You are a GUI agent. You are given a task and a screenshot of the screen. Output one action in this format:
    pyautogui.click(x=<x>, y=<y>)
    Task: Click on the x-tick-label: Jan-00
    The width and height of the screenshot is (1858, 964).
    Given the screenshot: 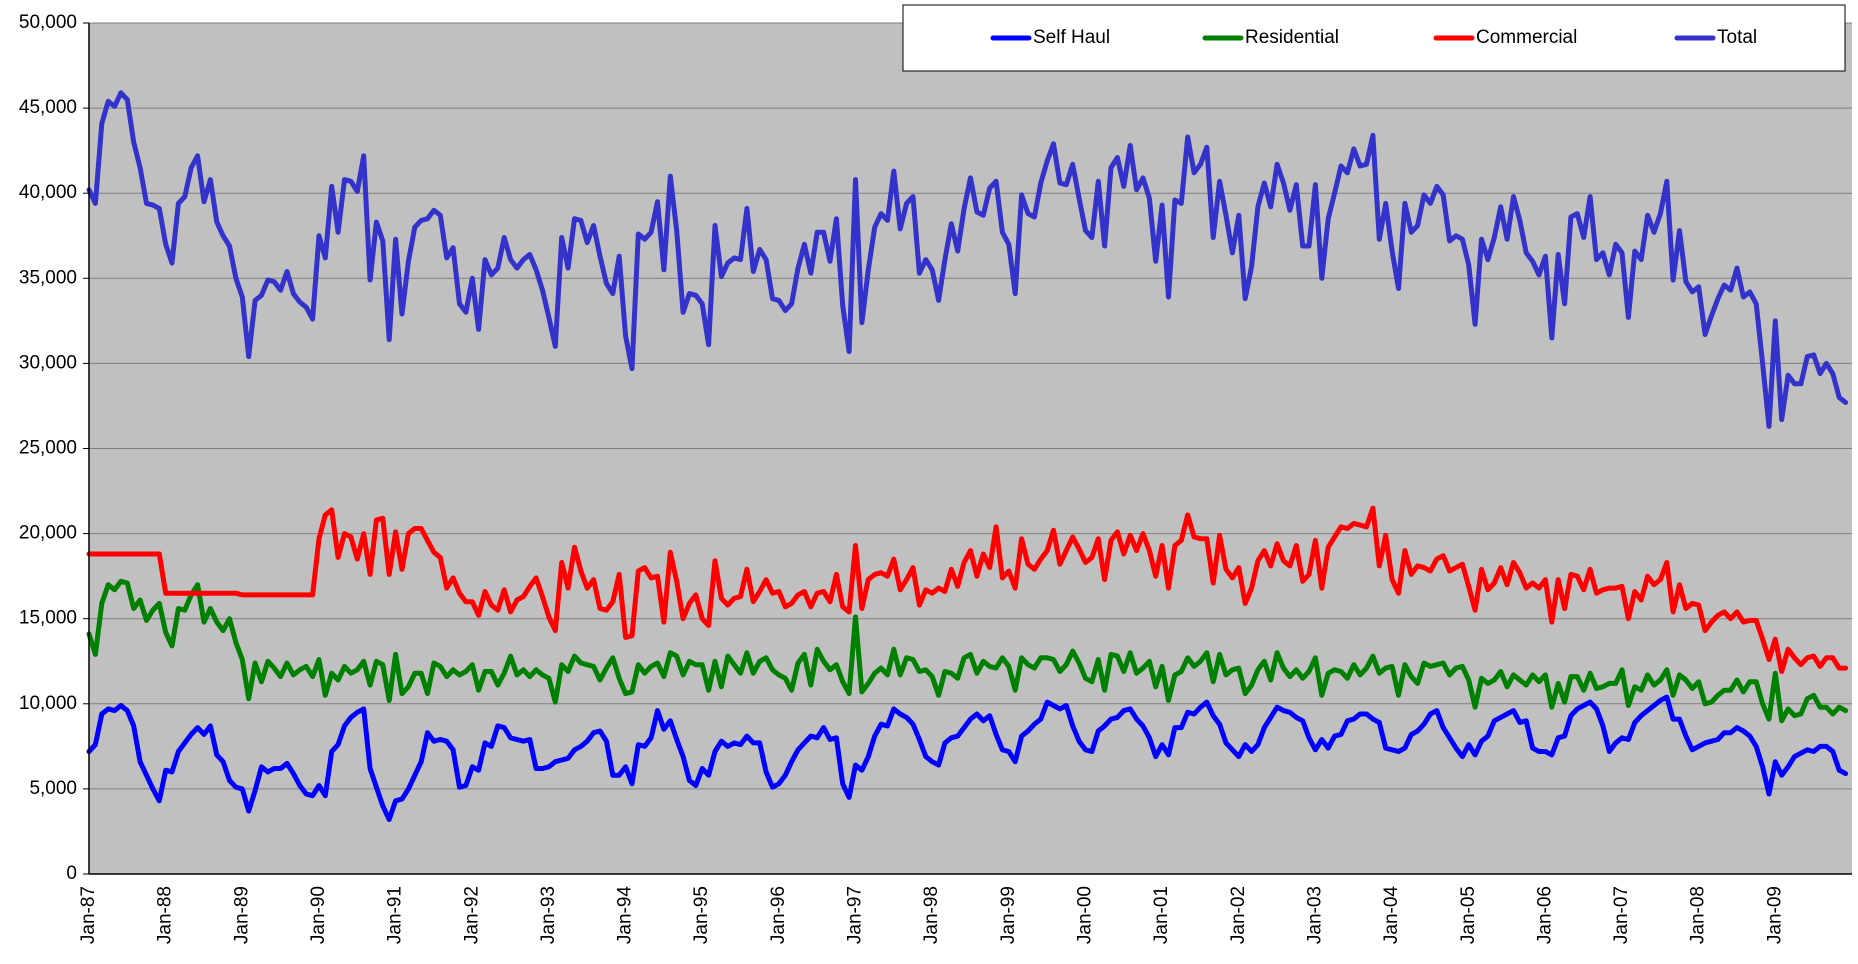 What is the action you would take?
    pyautogui.click(x=1084, y=915)
    